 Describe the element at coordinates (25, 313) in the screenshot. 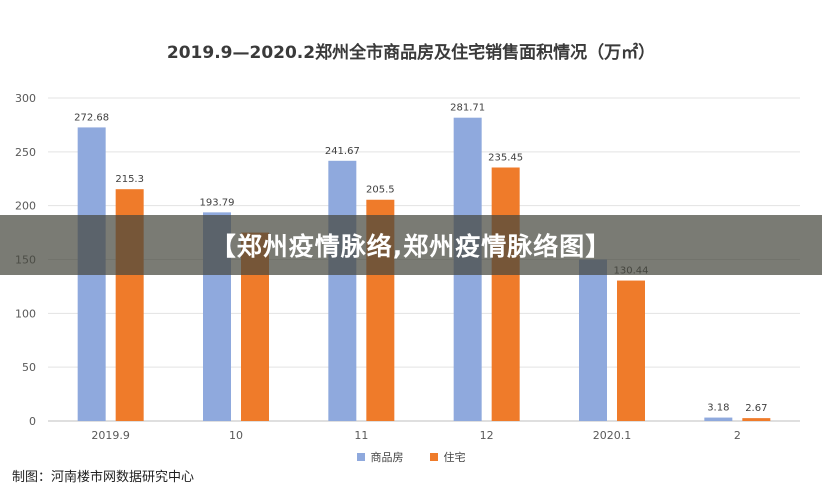

I see `y-tick-label: 100` at that location.